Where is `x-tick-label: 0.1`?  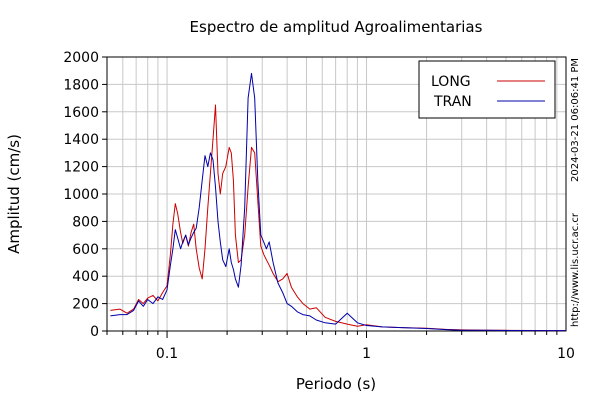
x-tick-label: 0.1 is located at coordinates (167, 354).